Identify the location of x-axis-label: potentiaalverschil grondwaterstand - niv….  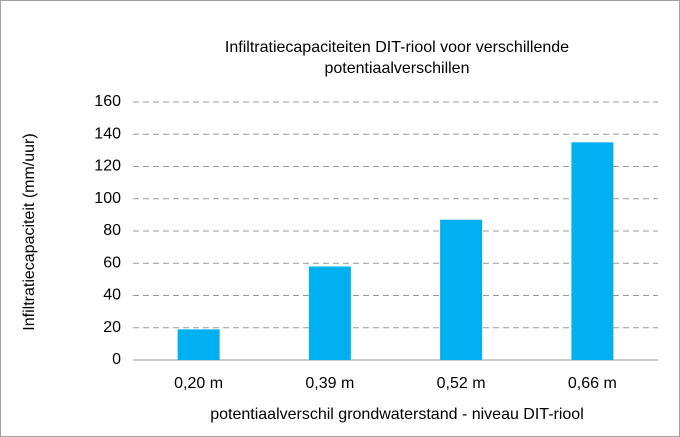
(397, 414).